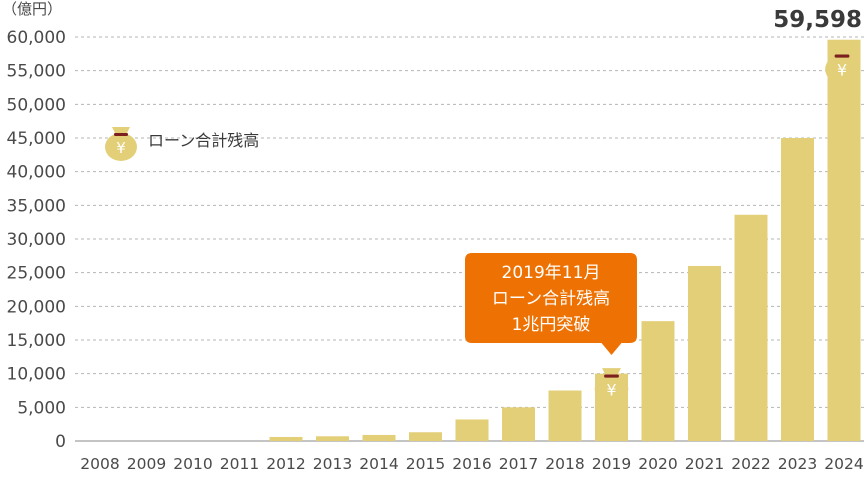 Image resolution: width=868 pixels, height=482 pixels. I want to click on x-tick-label: 2013, so click(332, 464).